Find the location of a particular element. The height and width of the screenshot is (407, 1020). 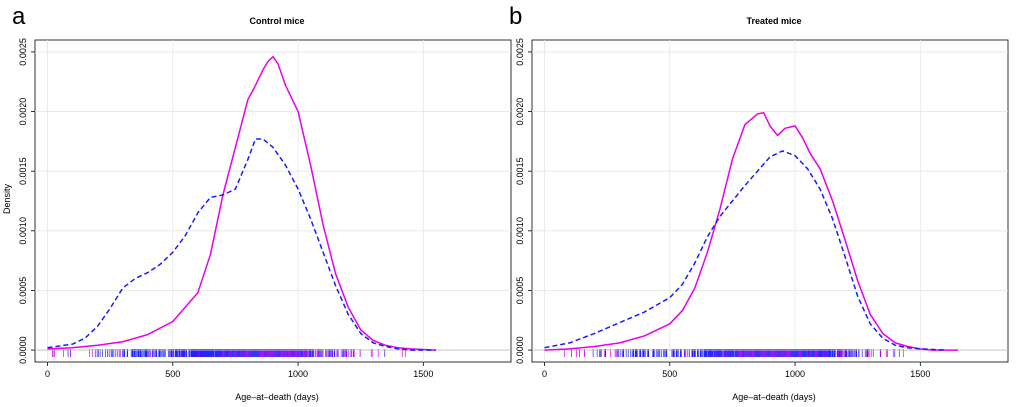

y-axis-label: Density is located at coordinates (7, 198).